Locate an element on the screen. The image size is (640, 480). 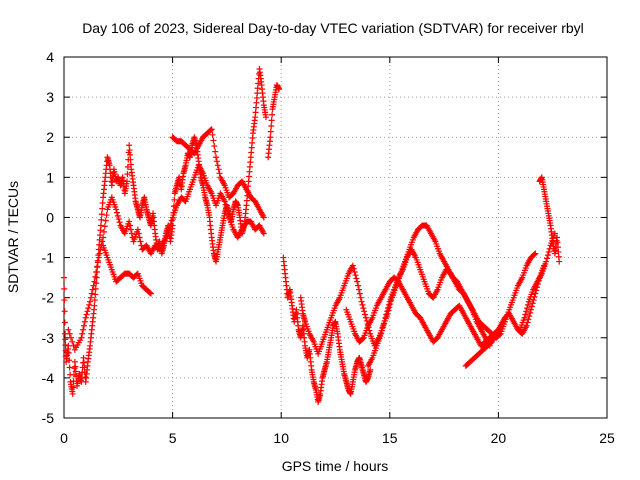
y-tick-label: 1 is located at coordinates (50, 177).